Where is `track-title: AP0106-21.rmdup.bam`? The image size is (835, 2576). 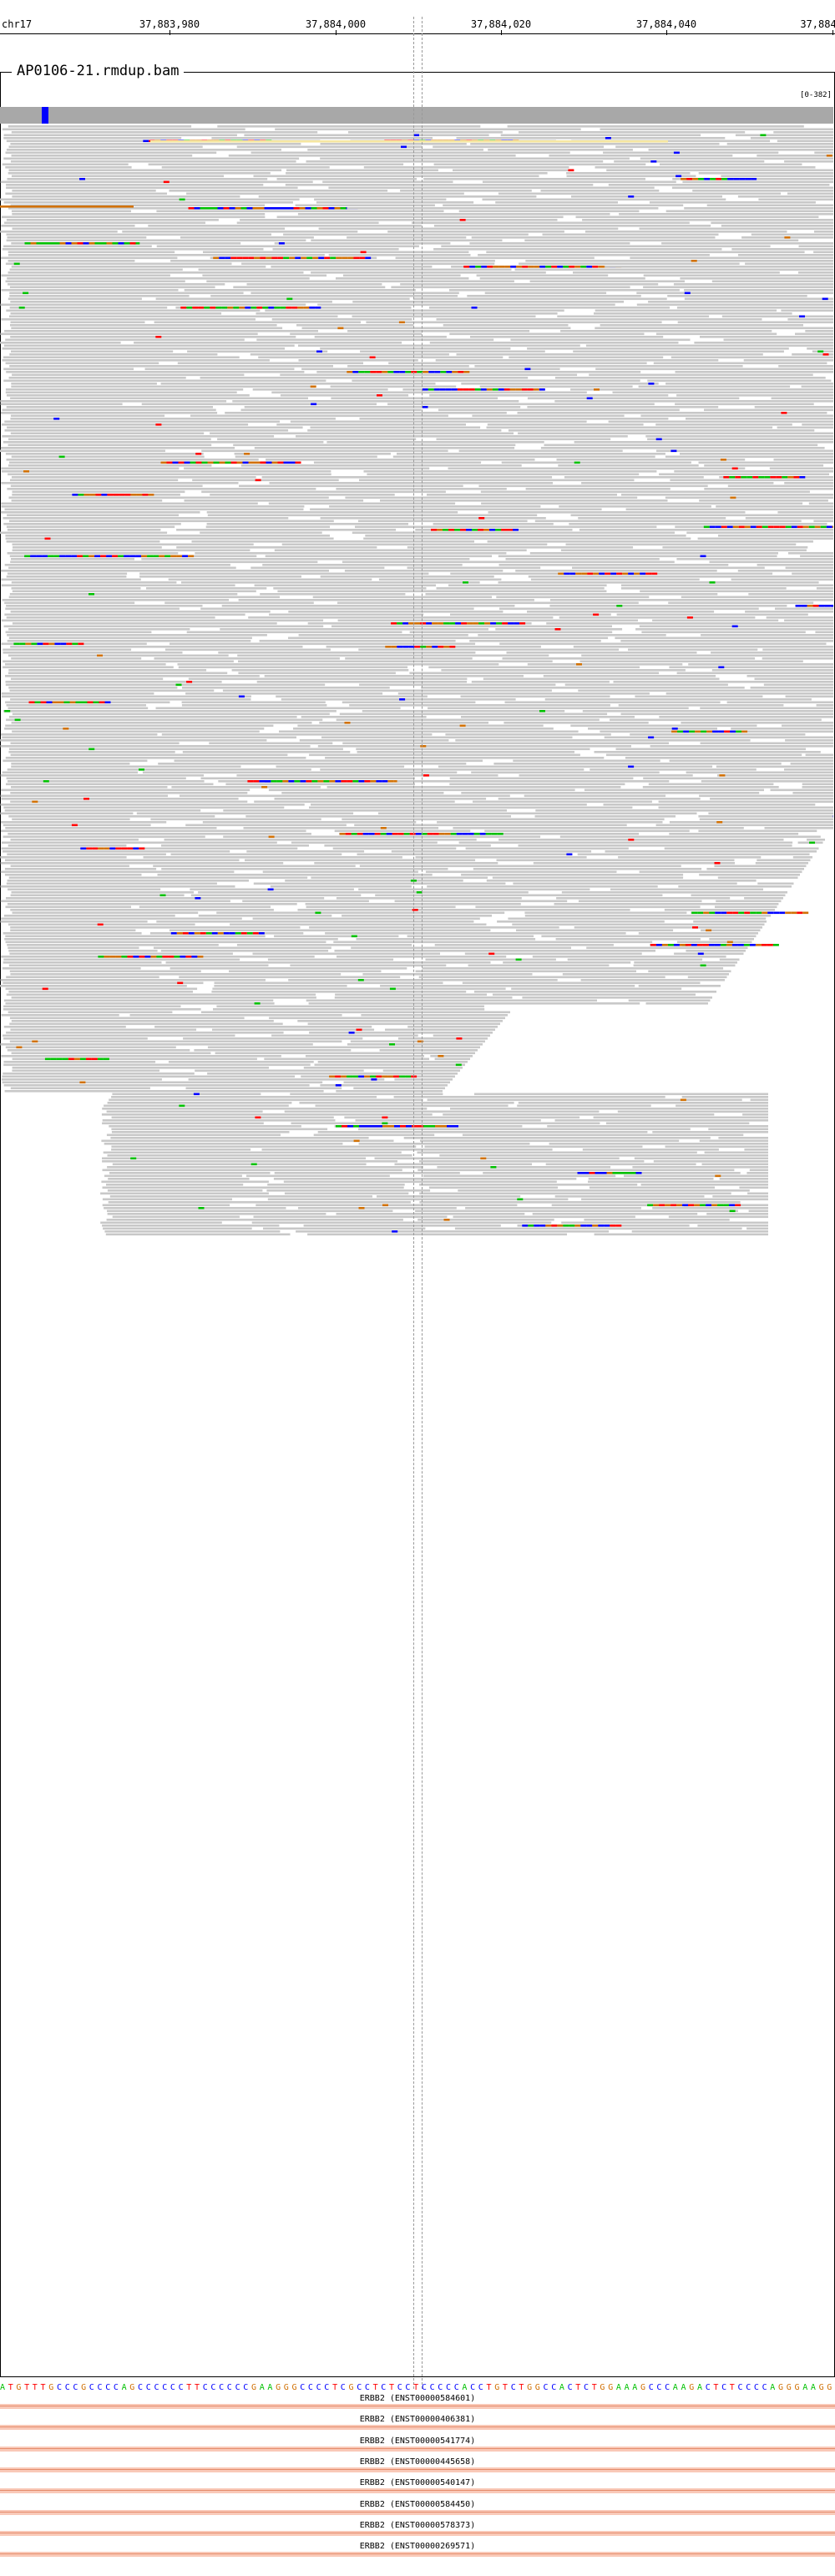
track-title: AP0106-21.rmdup.bam is located at coordinates (98, 71).